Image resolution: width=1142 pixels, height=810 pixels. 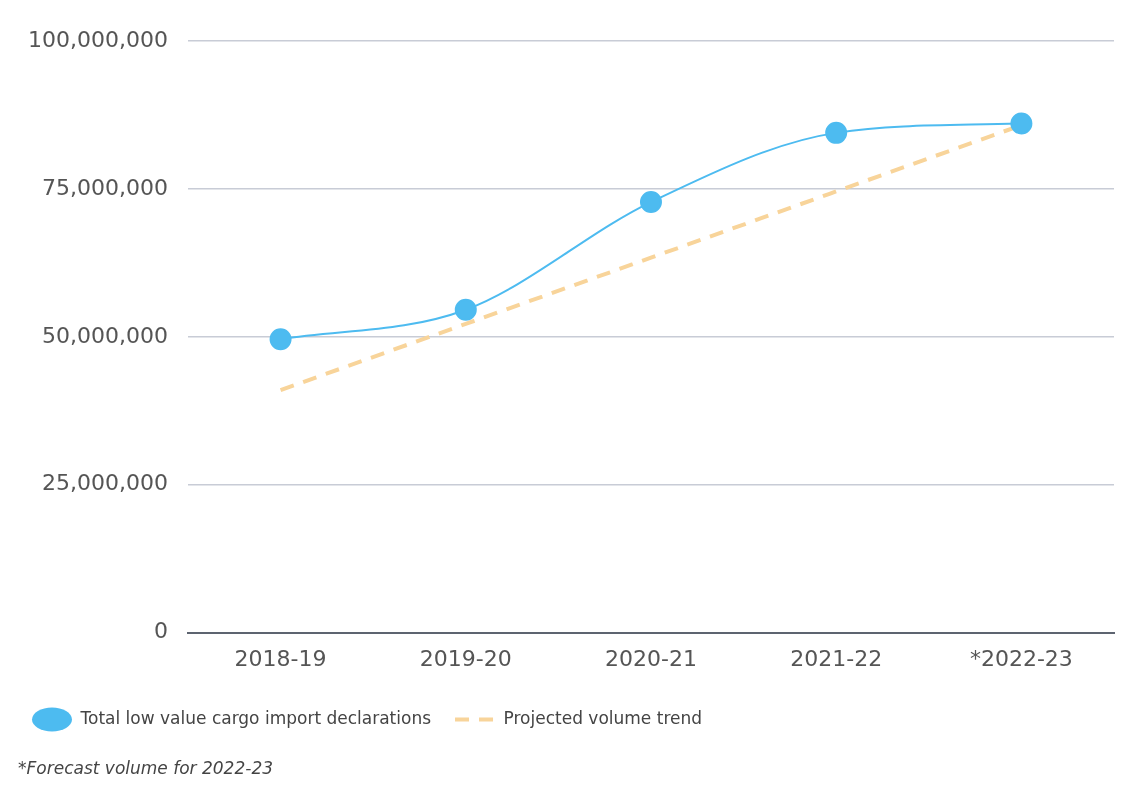 What do you see at coordinates (465, 658) in the screenshot?
I see `x-tick-label: 2019-20` at bounding box center [465, 658].